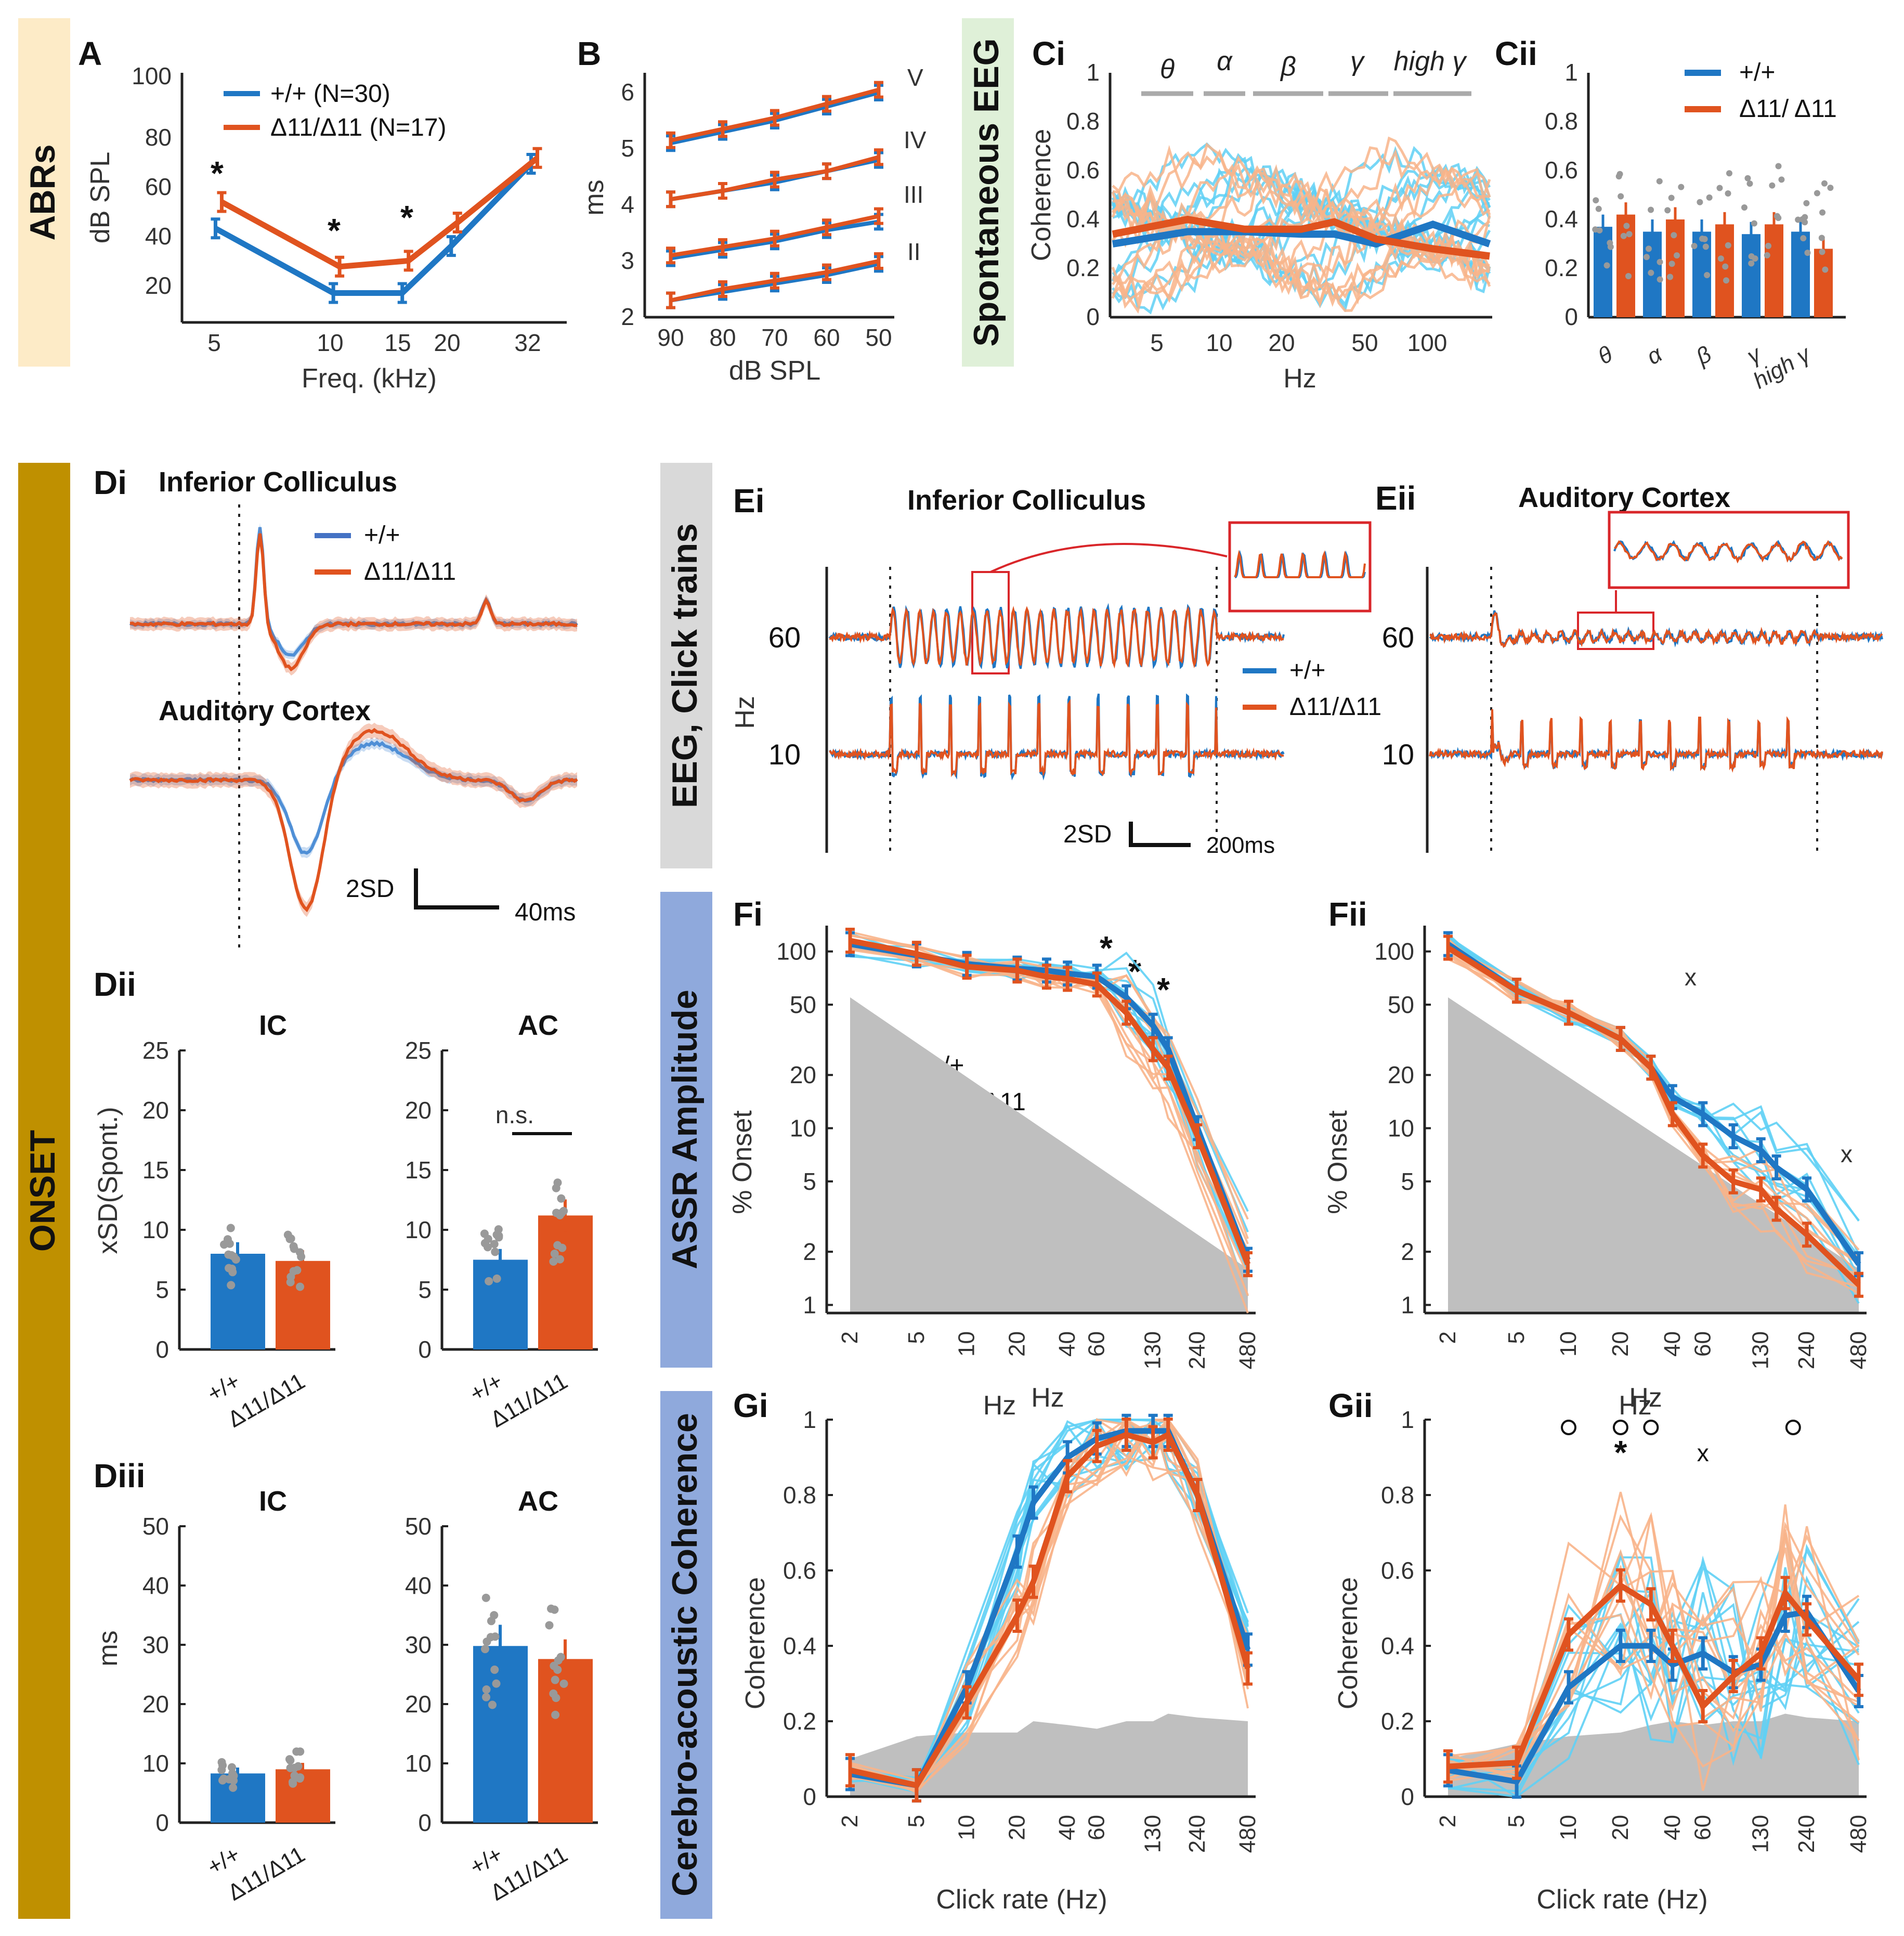  What do you see at coordinates (627, 93) in the screenshot?
I see `panel-b-ytick: 6` at bounding box center [627, 93].